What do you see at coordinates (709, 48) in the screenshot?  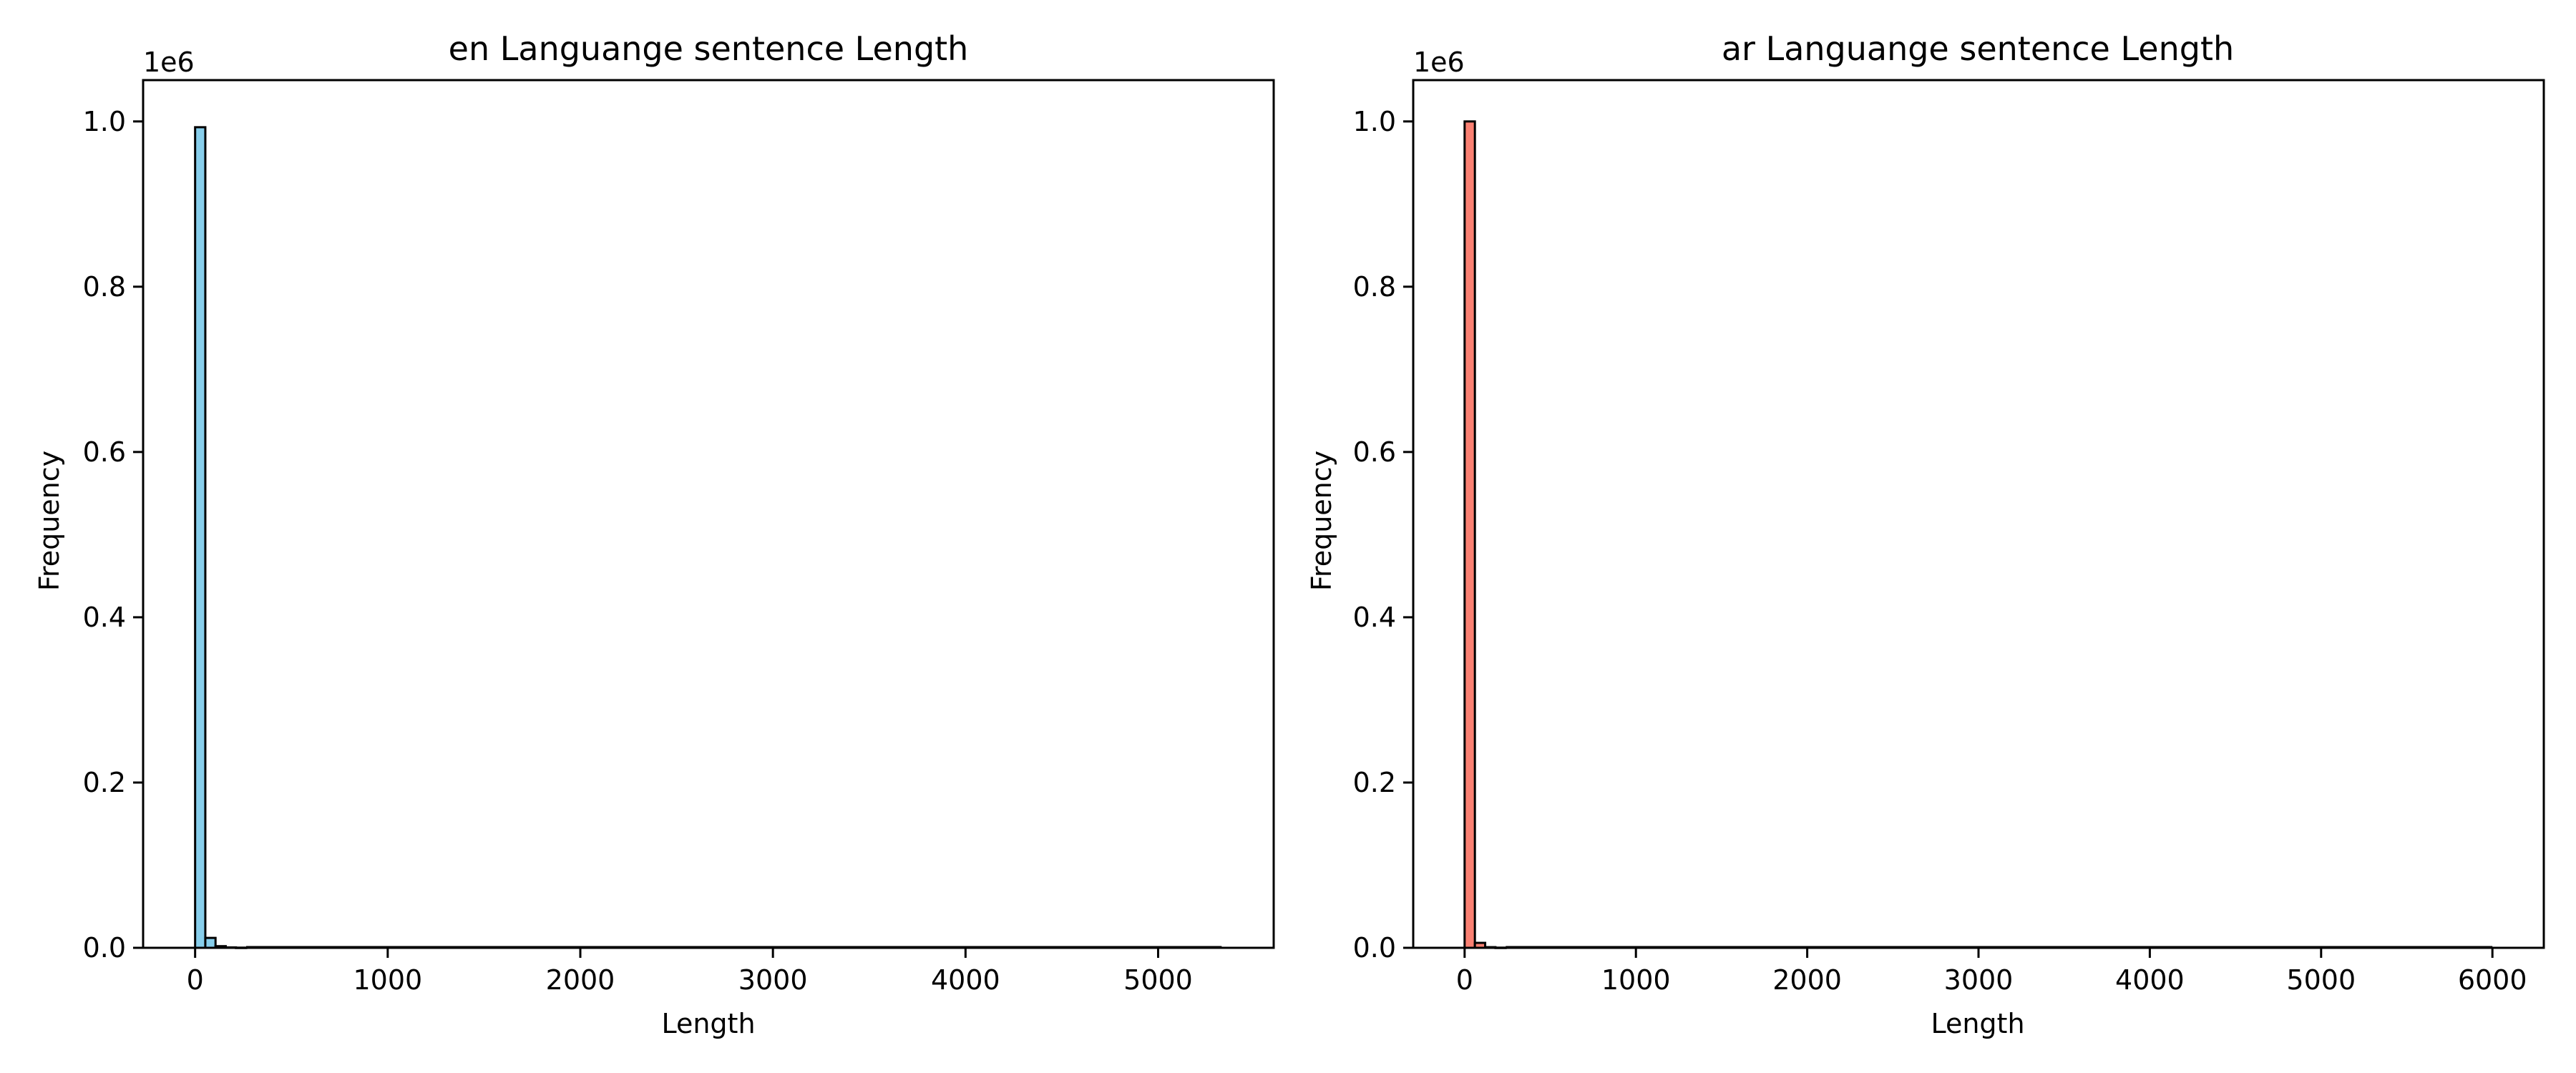 I see `chart-title: en Languange sentence Length` at bounding box center [709, 48].